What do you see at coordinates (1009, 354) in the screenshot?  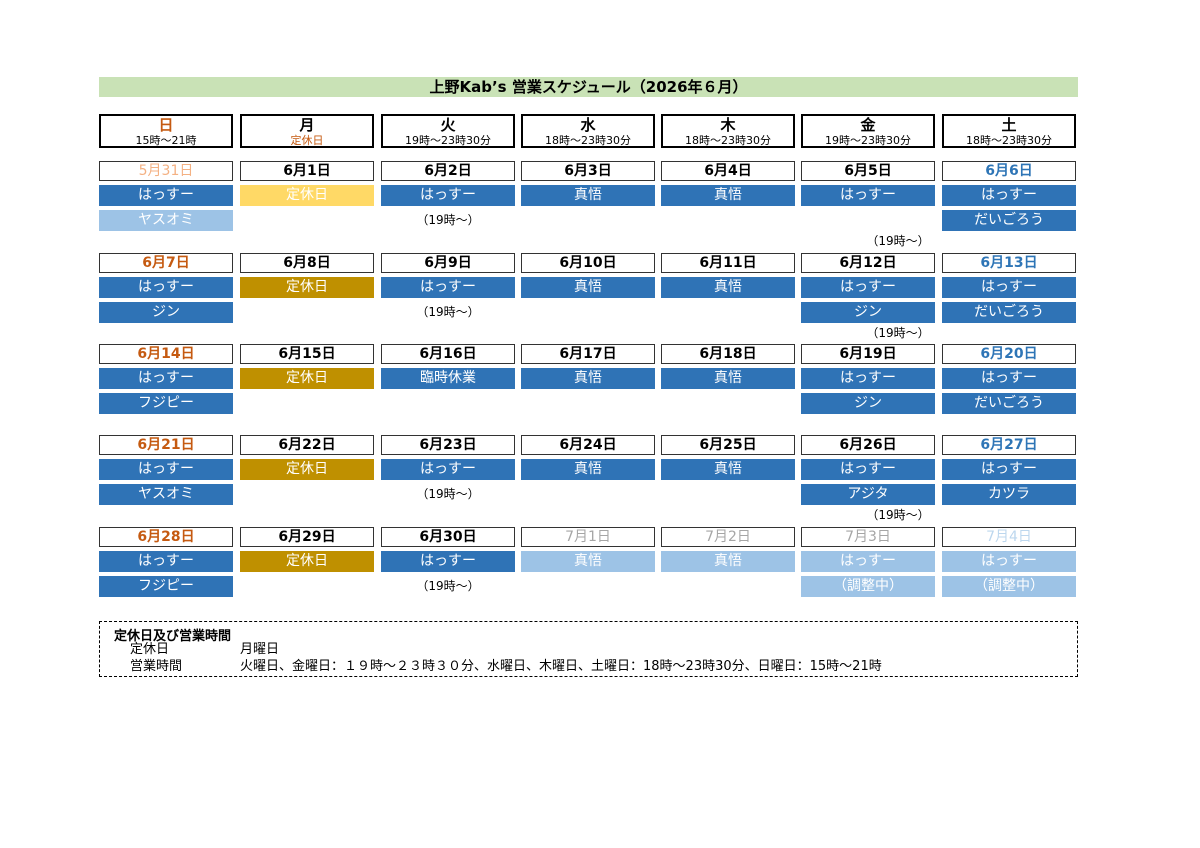 I see `date-cell: 6月20日` at bounding box center [1009, 354].